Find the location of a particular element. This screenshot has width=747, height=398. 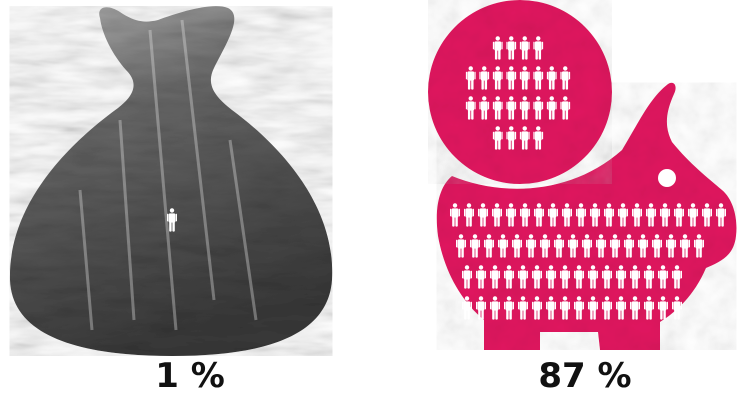

piggy-eye is located at coordinates (667, 178).